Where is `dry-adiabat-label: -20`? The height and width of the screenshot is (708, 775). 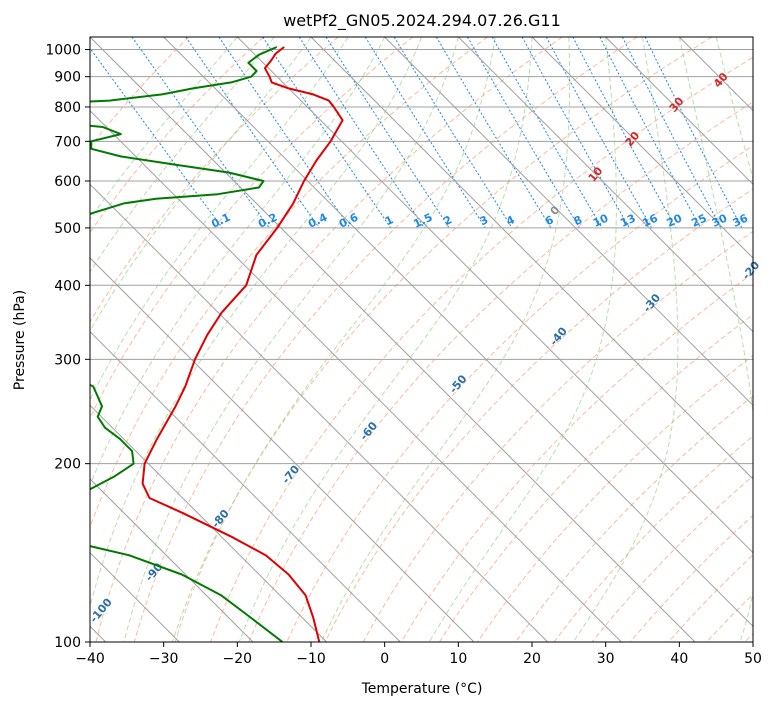
dry-adiabat-label: -20 is located at coordinates (751, 270).